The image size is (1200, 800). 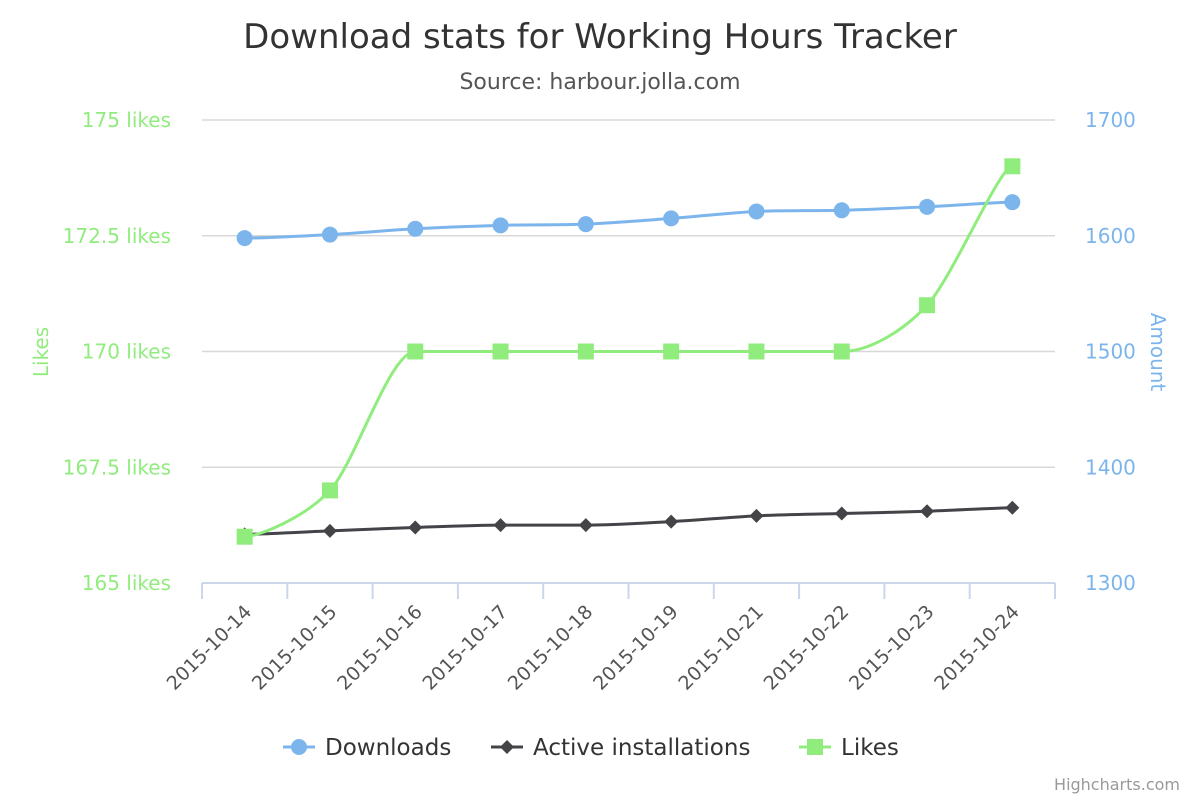 What do you see at coordinates (600, 37) in the screenshot?
I see `chart-title: Download stats for Working Hours Tracker` at bounding box center [600, 37].